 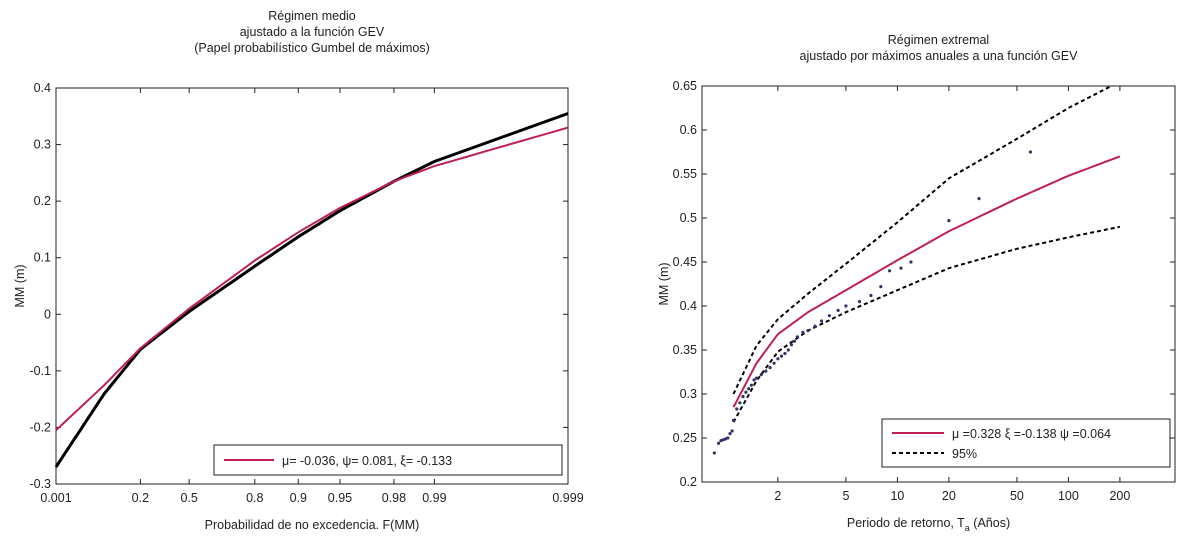 What do you see at coordinates (1026, 443) in the screenshot?
I see `chart-2-legend` at bounding box center [1026, 443].